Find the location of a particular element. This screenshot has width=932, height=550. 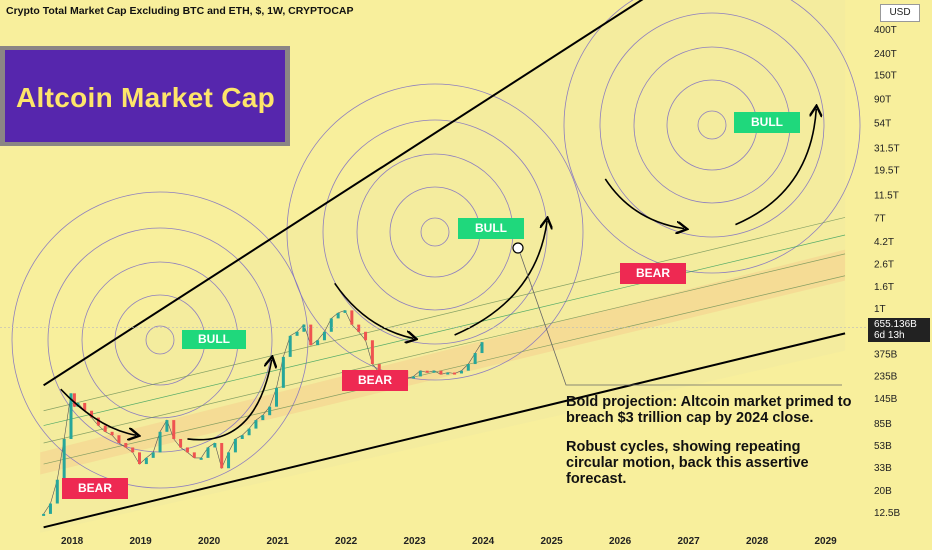

bear-label-2025: BEAR is located at coordinates (653, 273).